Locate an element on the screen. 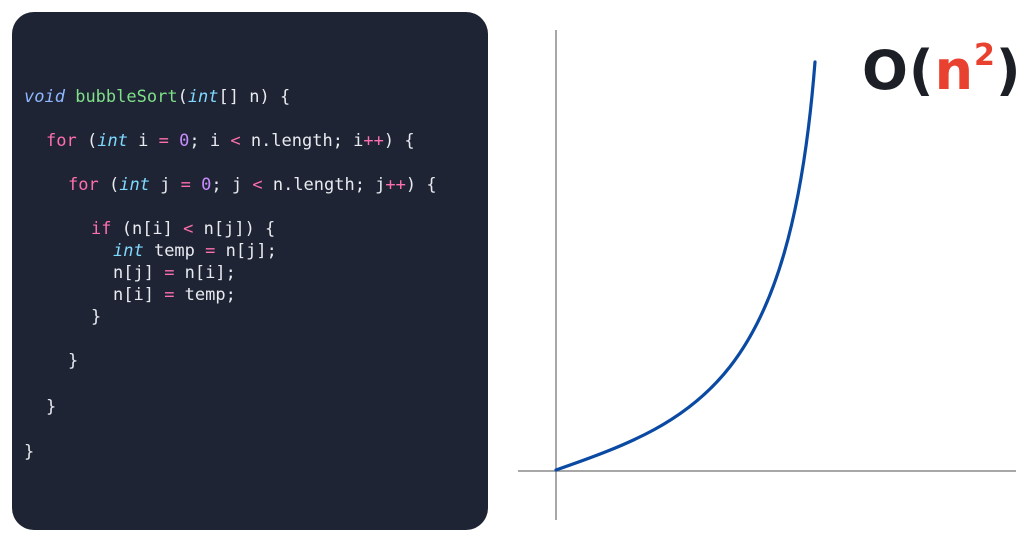 This screenshot has height=538, width=1034. code-line-outer-for: for (int i = 0; i < n.length; i++) { is located at coordinates (230, 141).